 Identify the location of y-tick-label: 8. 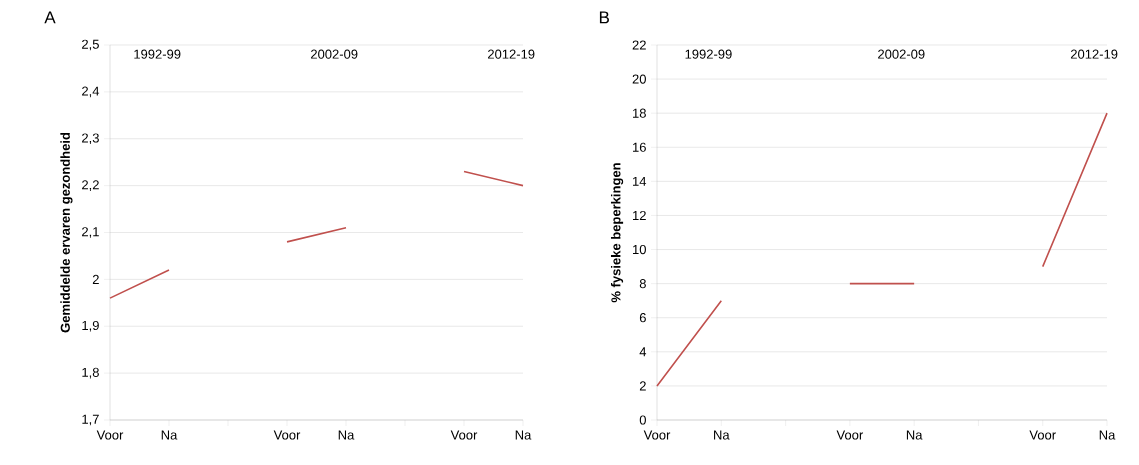
(642, 284).